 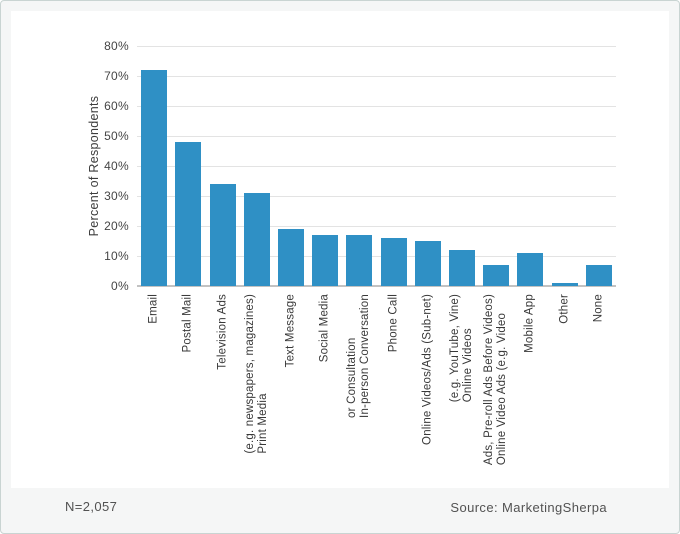 What do you see at coordinates (116, 46) in the screenshot?
I see `y-tick-label: 80%` at bounding box center [116, 46].